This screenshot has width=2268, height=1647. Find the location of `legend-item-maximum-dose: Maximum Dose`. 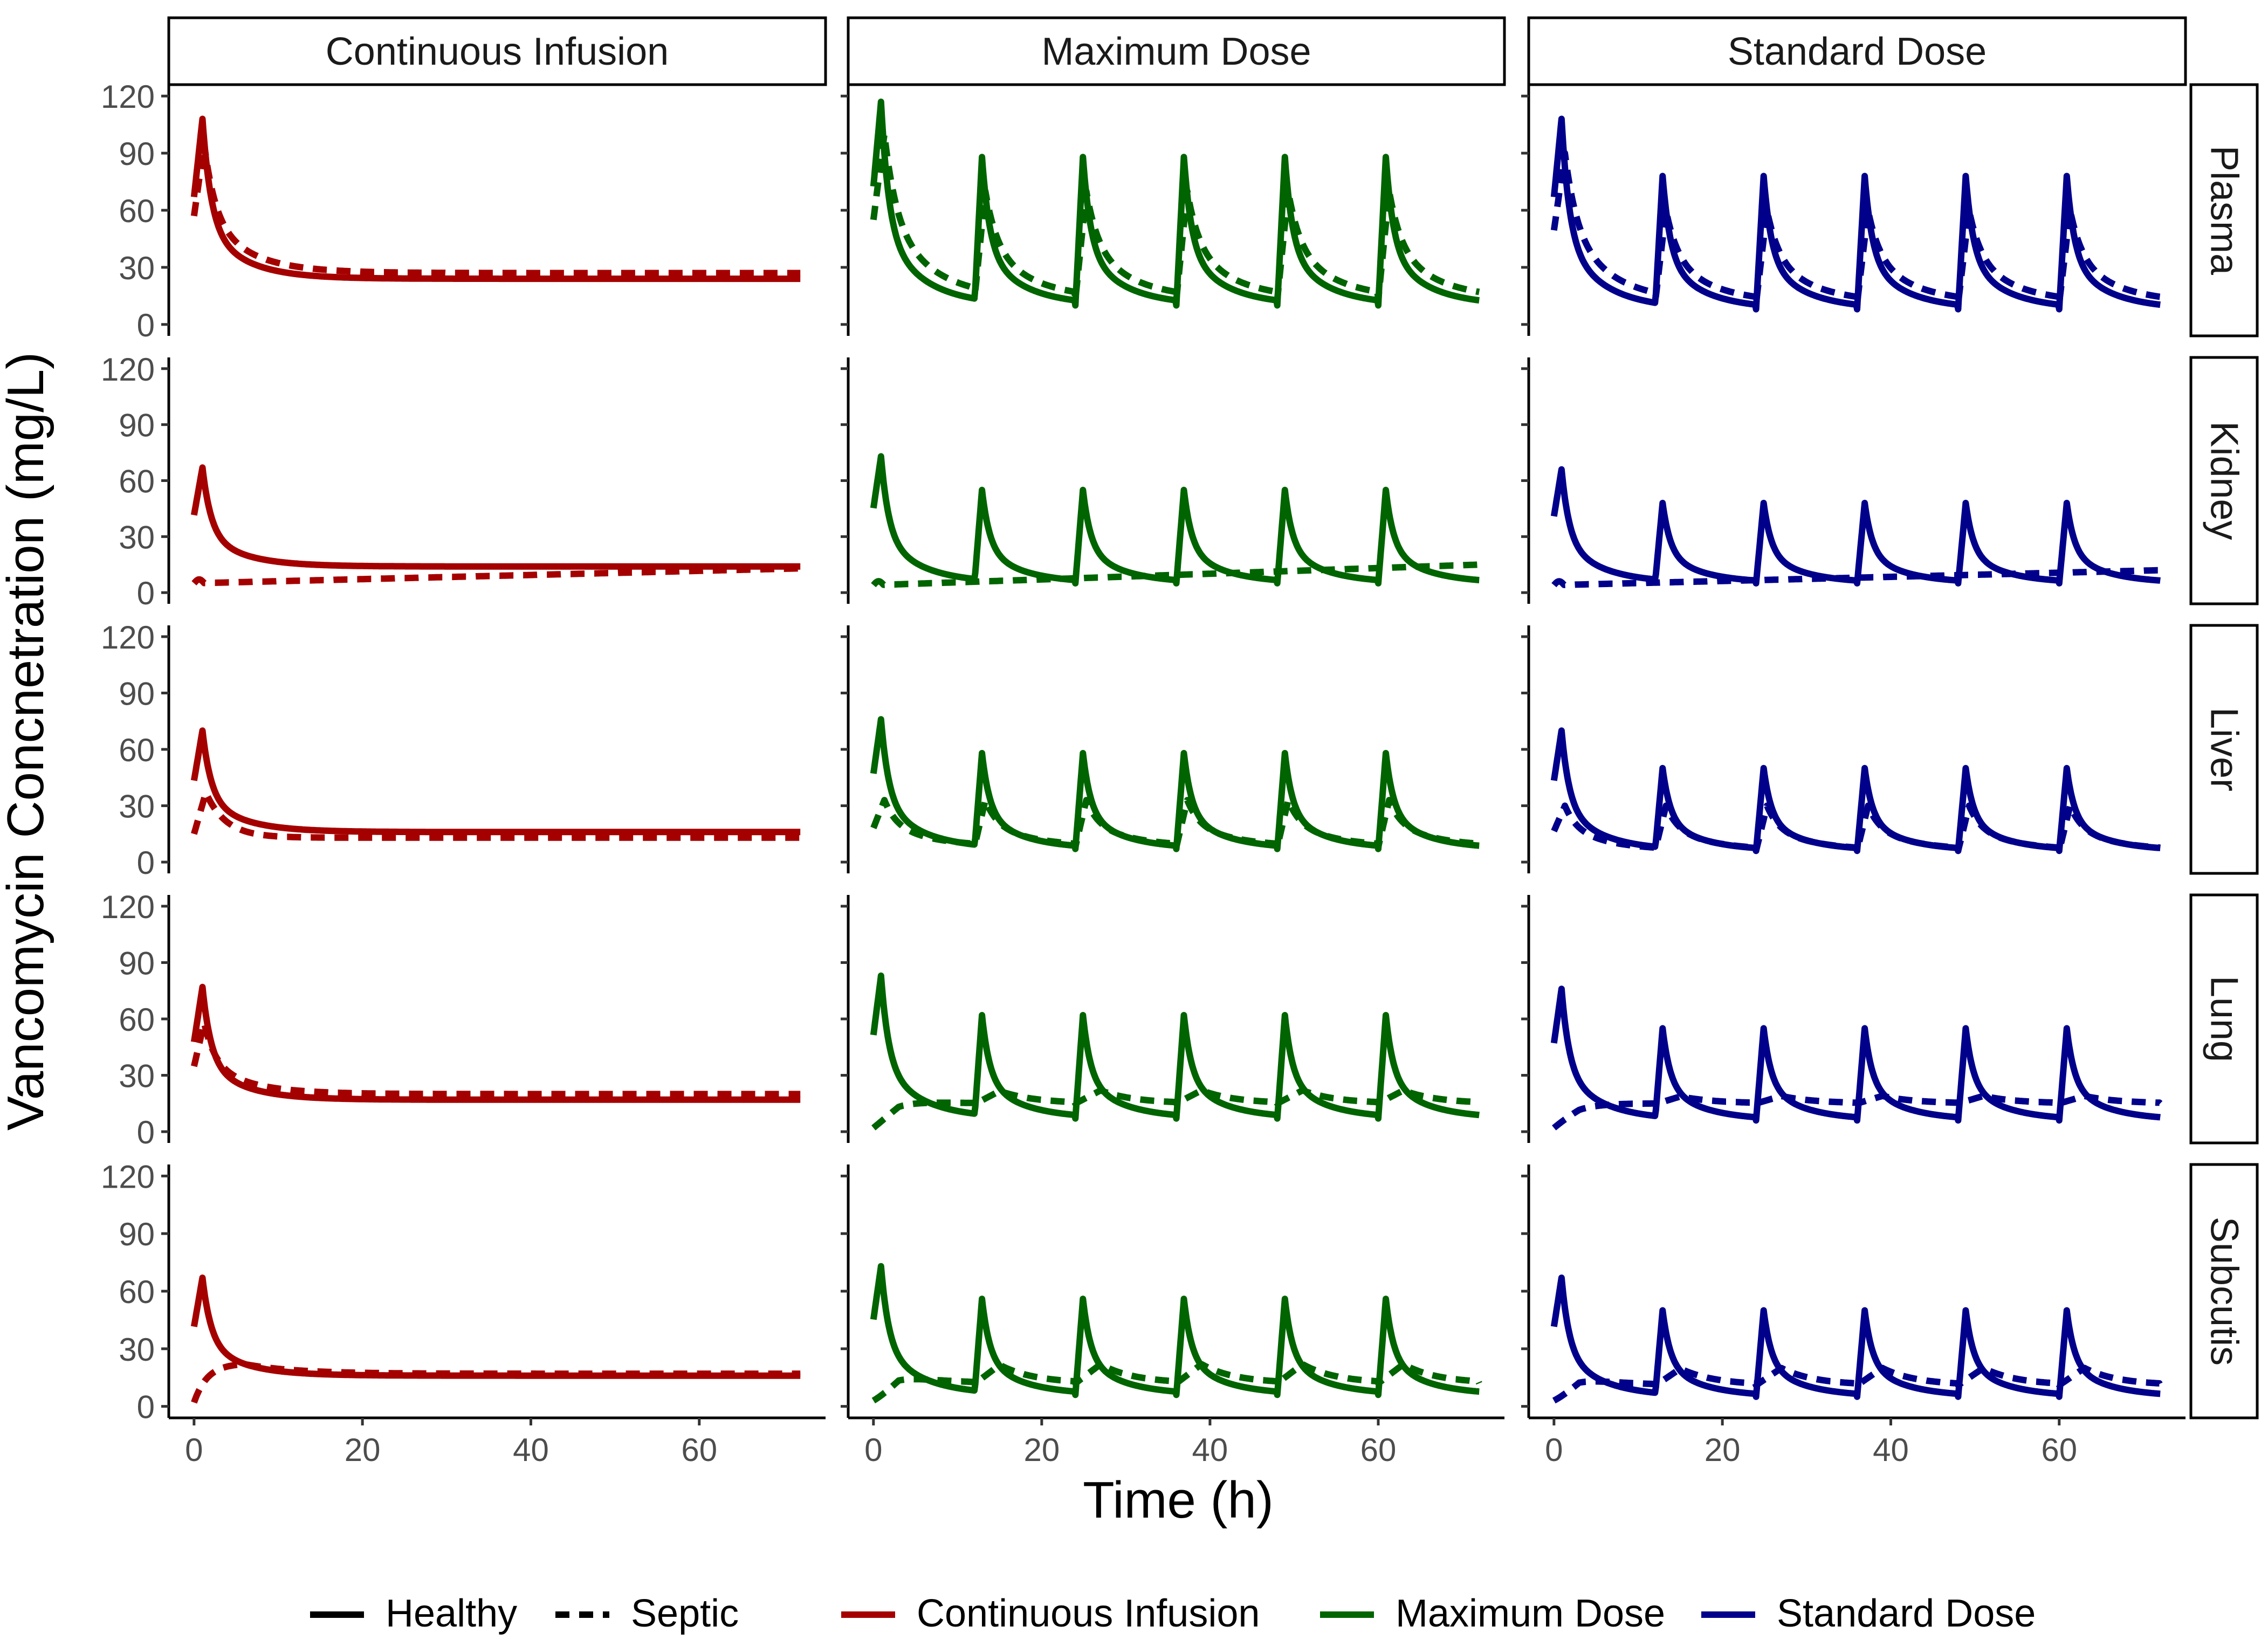

legend-item-maximum-dose: Maximum Dose is located at coordinates (1492, 1613).